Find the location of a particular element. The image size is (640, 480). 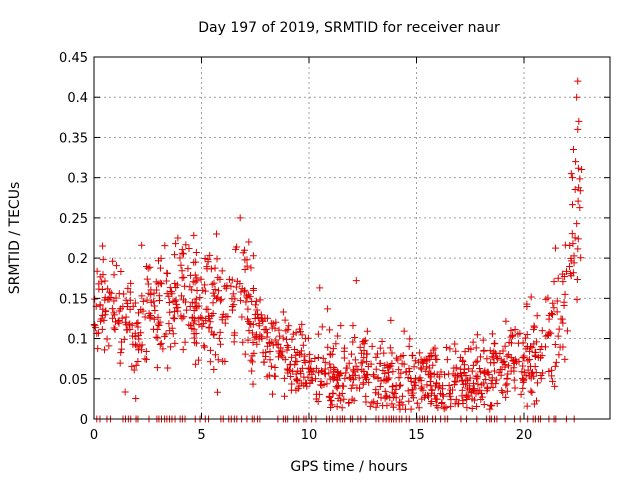

y-tick-label: 0.25 is located at coordinates (73, 219).